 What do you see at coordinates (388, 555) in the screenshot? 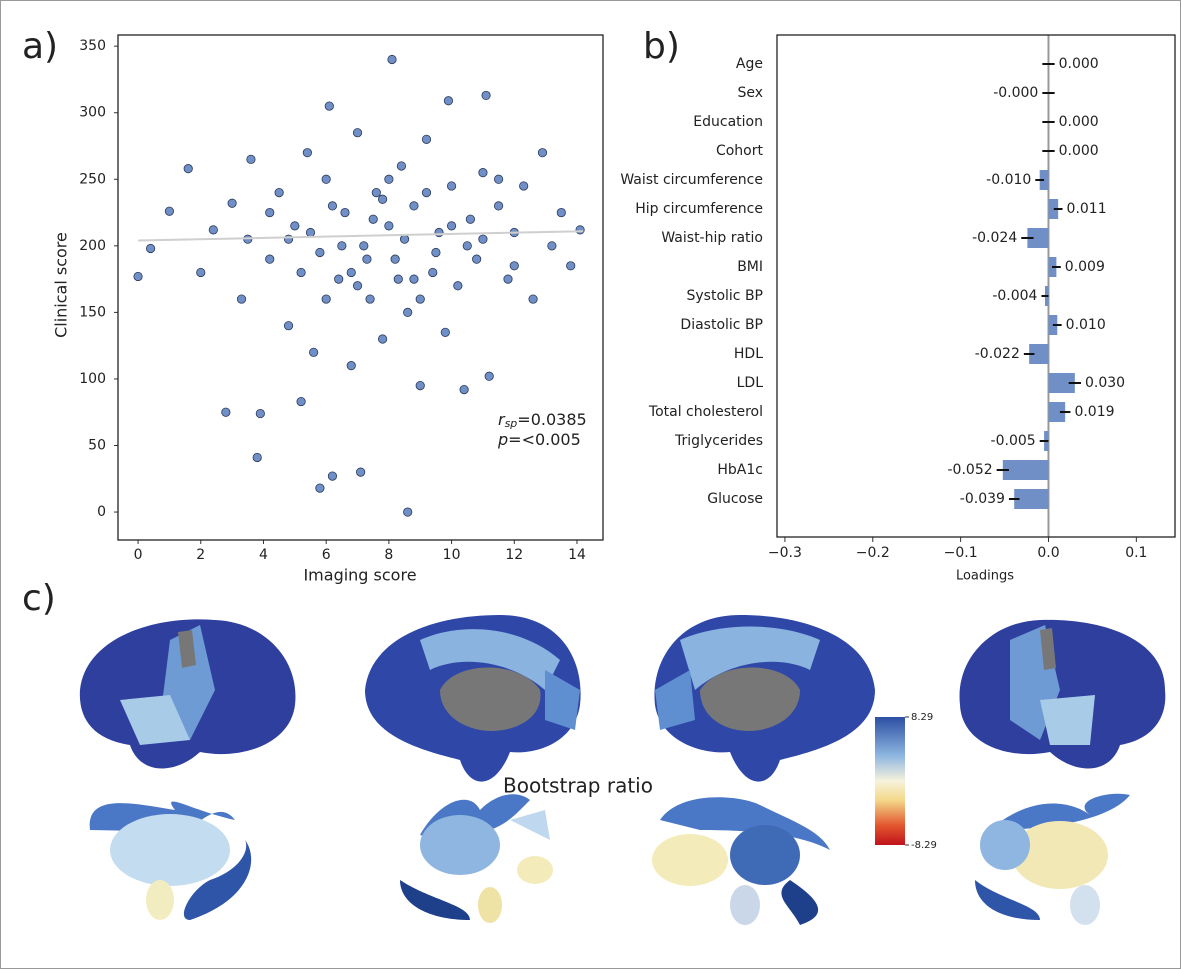
I see `x-tick-label: 8` at bounding box center [388, 555].